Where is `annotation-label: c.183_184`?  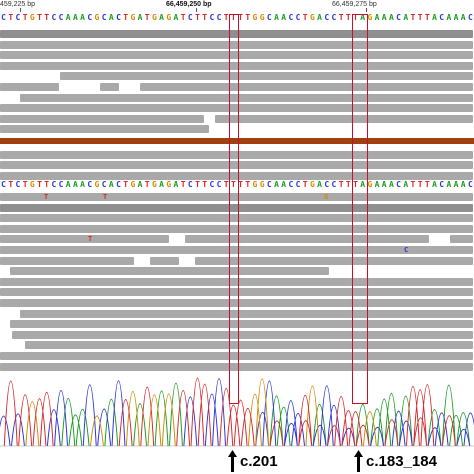
annotation-label: c.183_184 is located at coordinates (401, 461).